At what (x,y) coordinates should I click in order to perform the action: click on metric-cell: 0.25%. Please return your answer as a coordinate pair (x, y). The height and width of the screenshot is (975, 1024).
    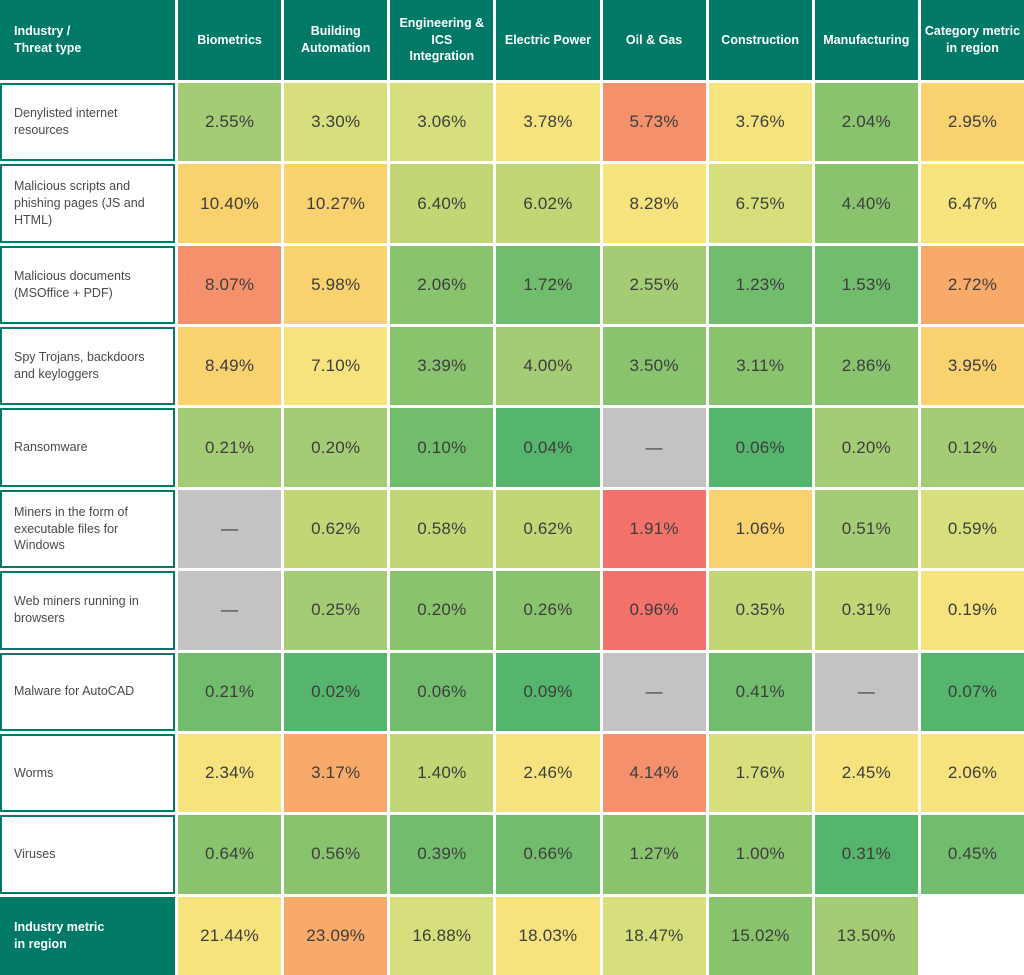
    Looking at the image, I should click on (336, 610).